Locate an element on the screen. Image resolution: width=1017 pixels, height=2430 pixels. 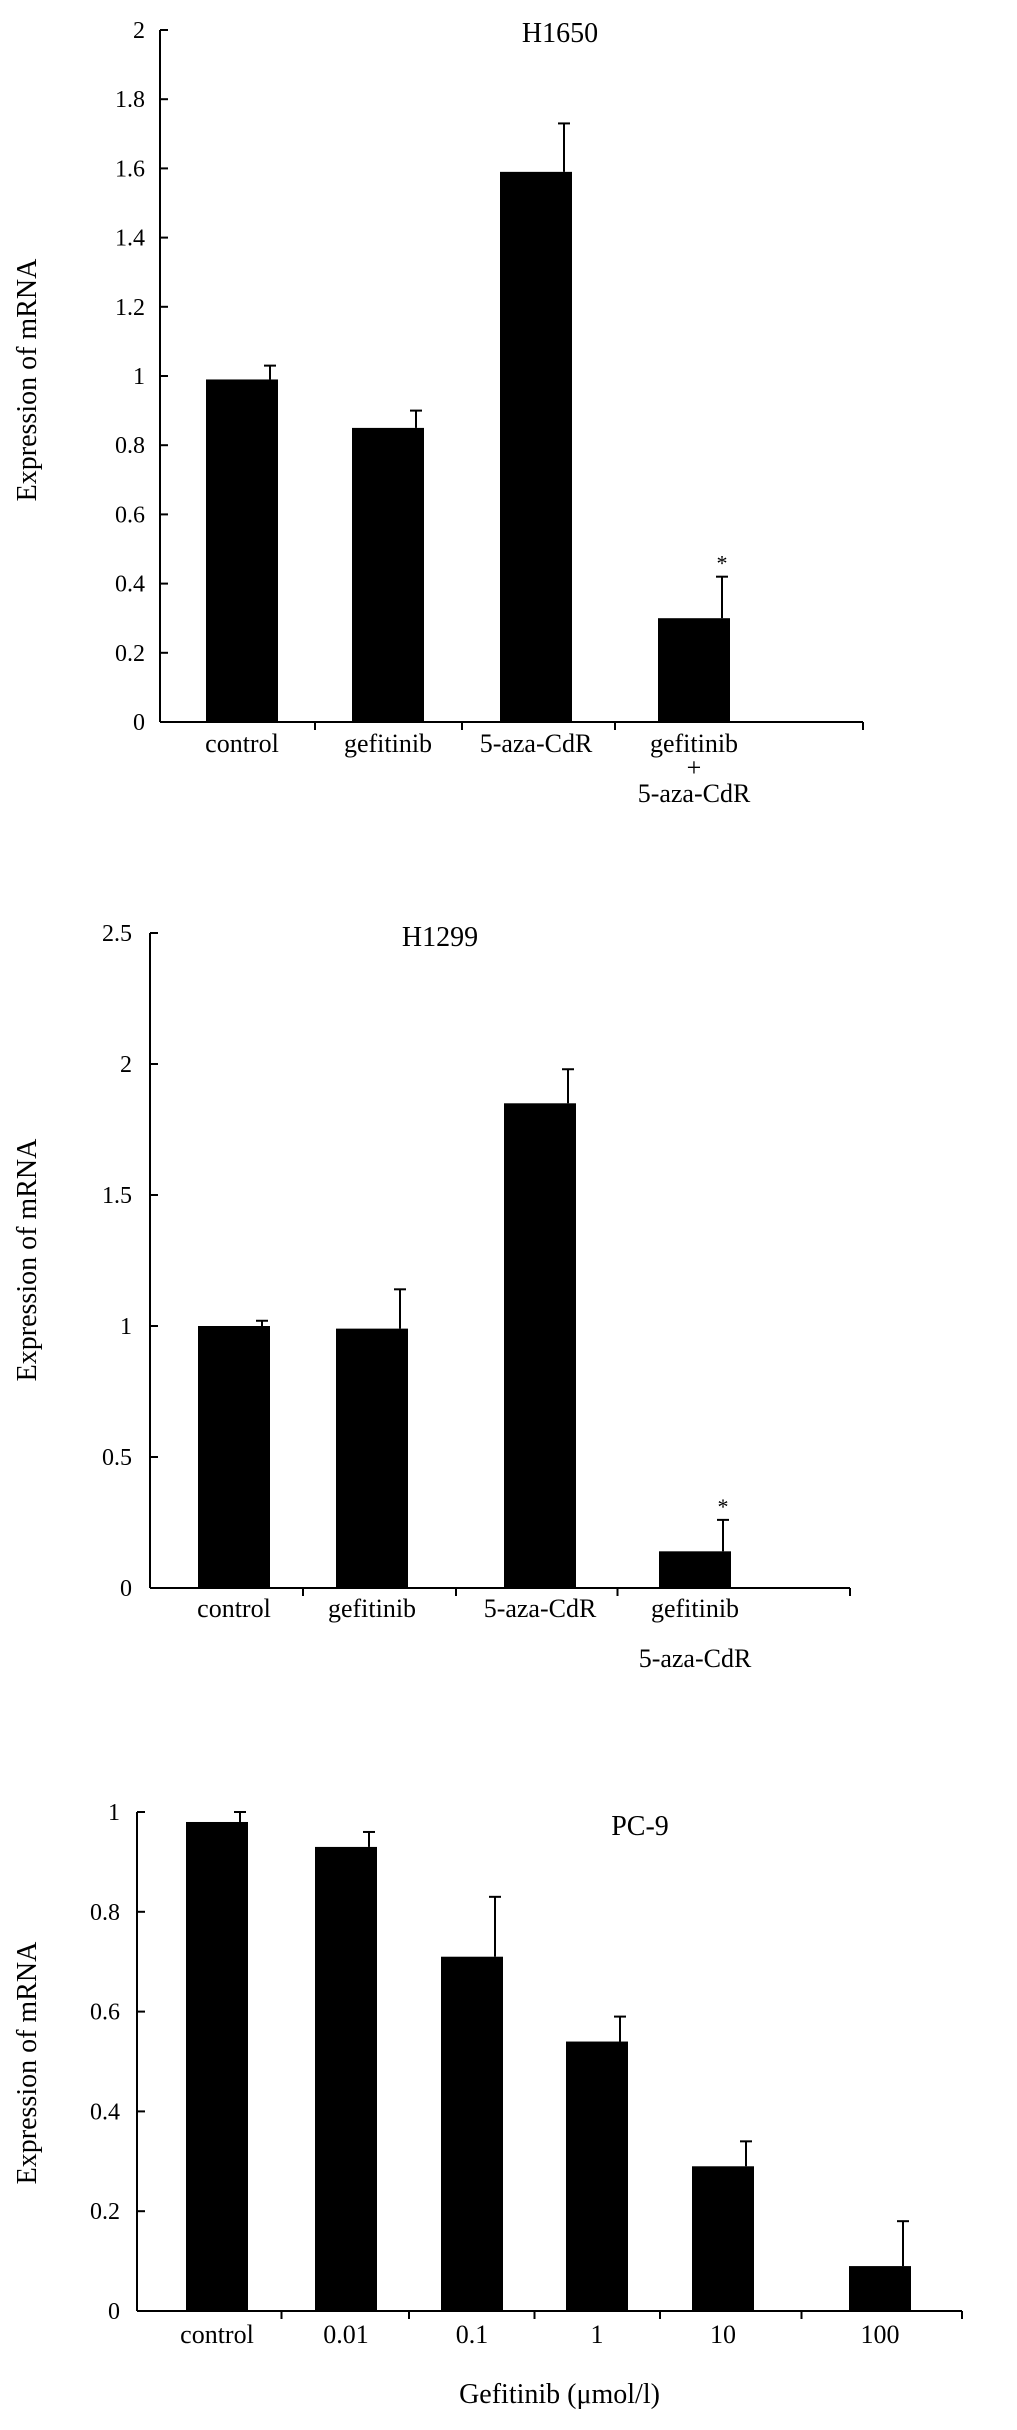
y-tick-label: 1.2 is located at coordinates (130, 308).